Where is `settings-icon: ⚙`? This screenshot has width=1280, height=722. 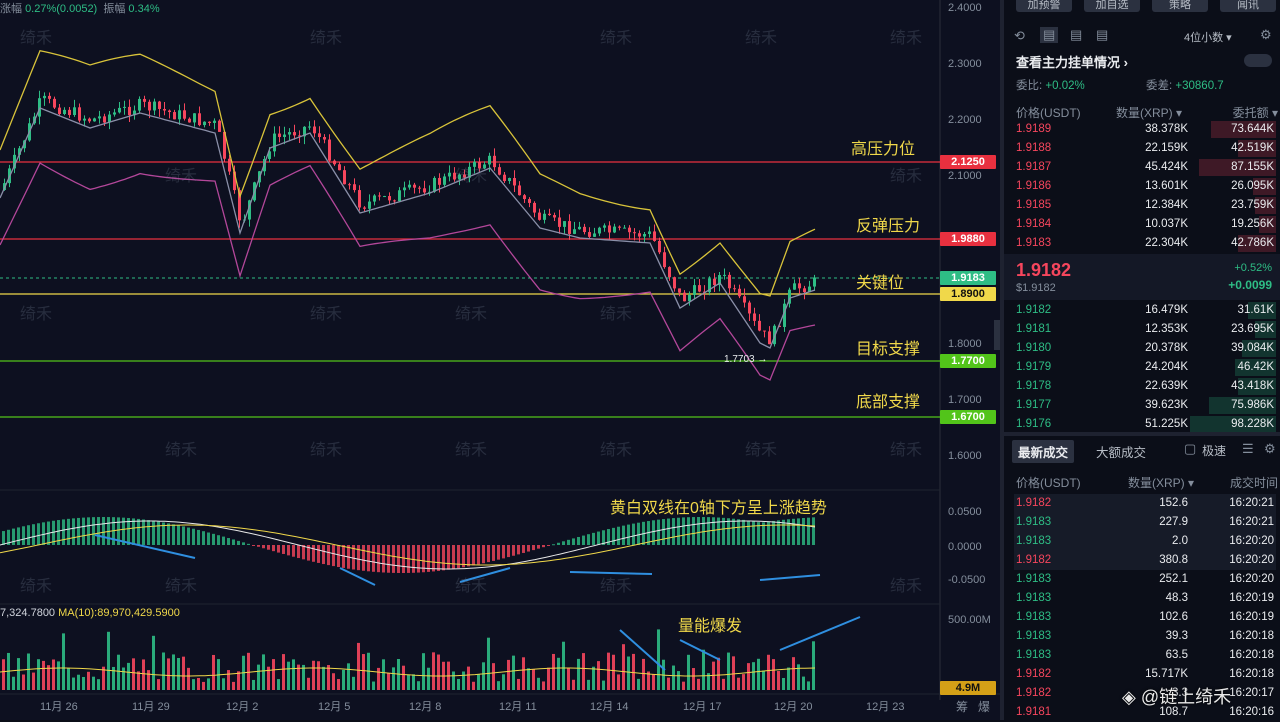
settings-icon: ⚙ is located at coordinates (1266, 34).